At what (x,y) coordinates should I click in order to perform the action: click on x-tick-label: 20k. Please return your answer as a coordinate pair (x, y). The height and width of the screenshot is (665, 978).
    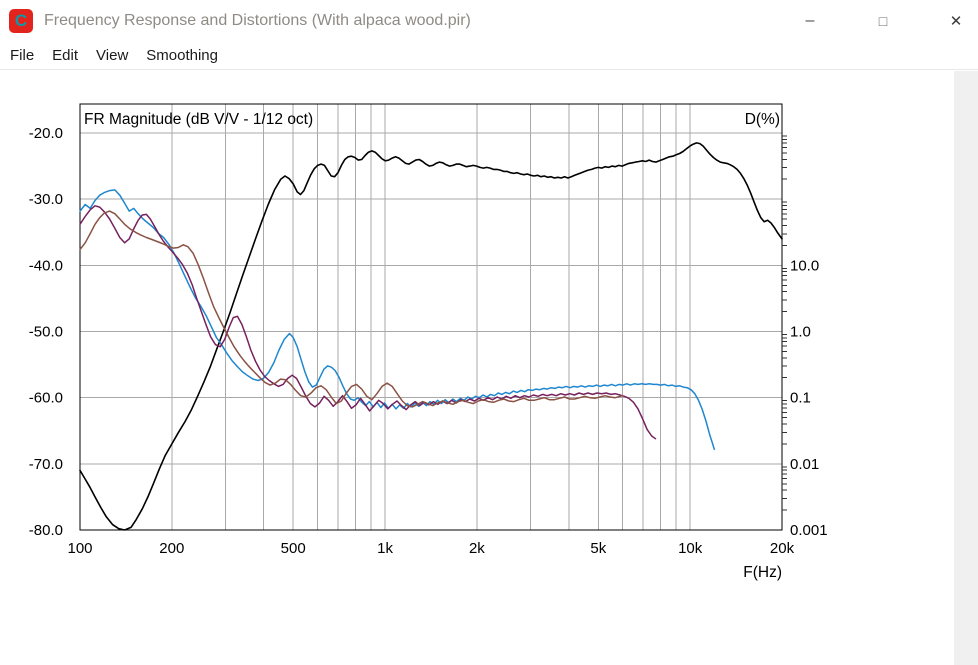
    Looking at the image, I should click on (782, 548).